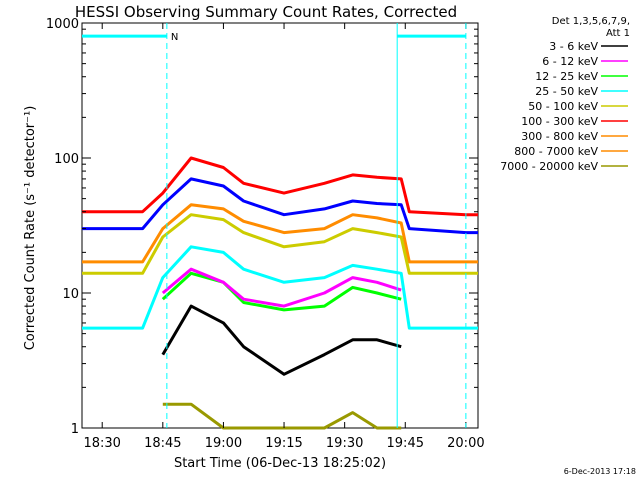  I want to click on legend-label: 25 - 50 keV, so click(566, 91).